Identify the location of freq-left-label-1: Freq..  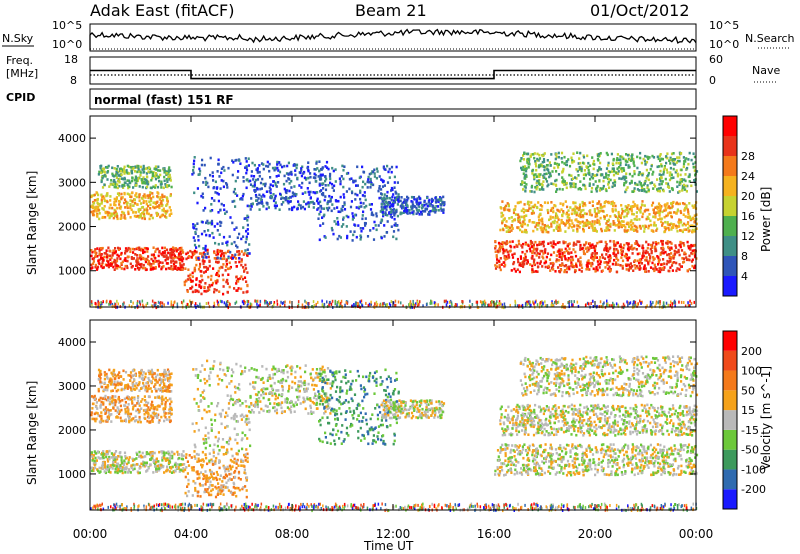
(19, 60).